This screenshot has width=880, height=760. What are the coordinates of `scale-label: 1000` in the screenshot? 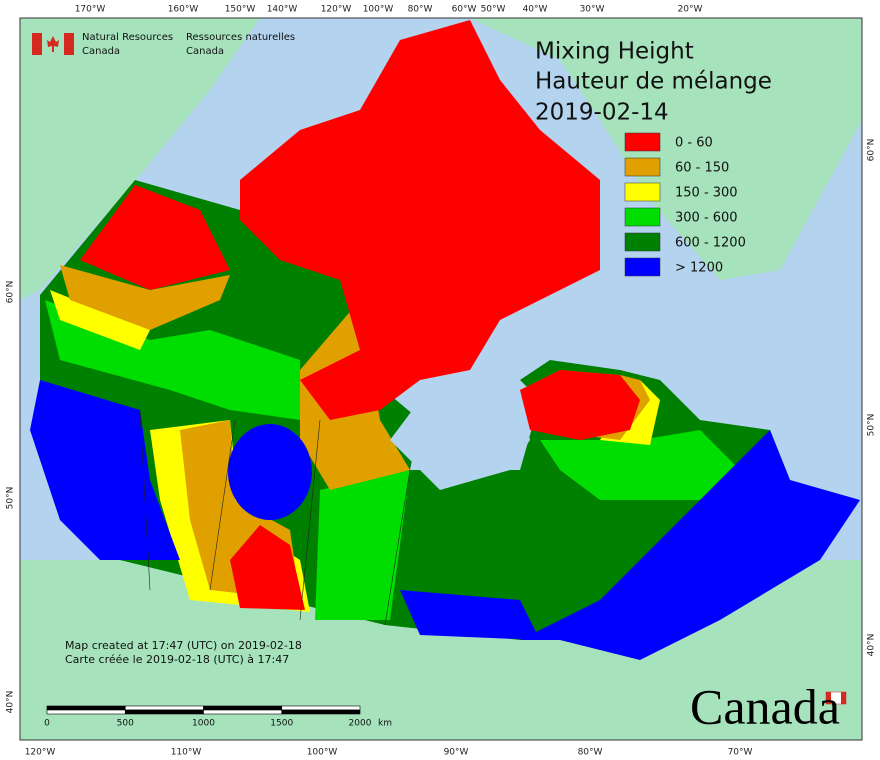 It's located at (203, 724).